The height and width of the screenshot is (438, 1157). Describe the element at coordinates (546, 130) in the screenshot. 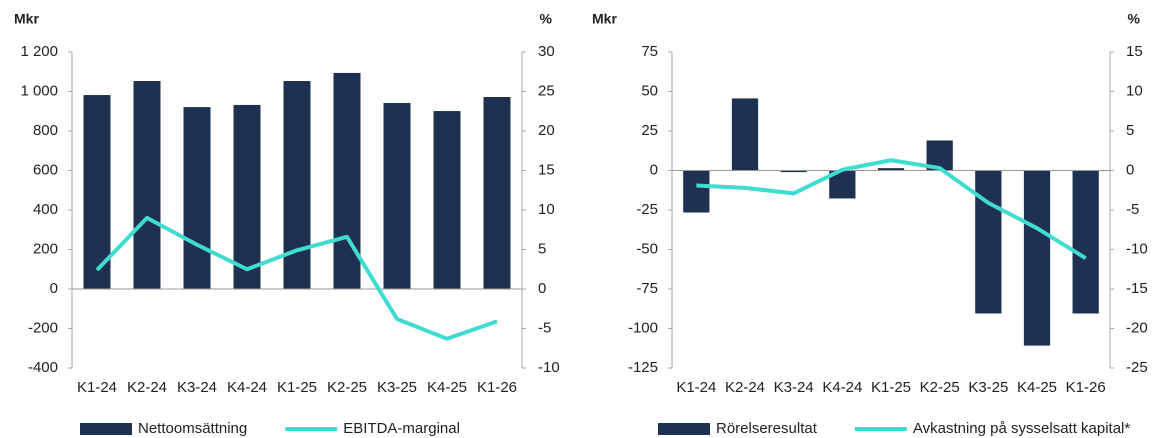

I see `y2-tick-label: 20` at that location.